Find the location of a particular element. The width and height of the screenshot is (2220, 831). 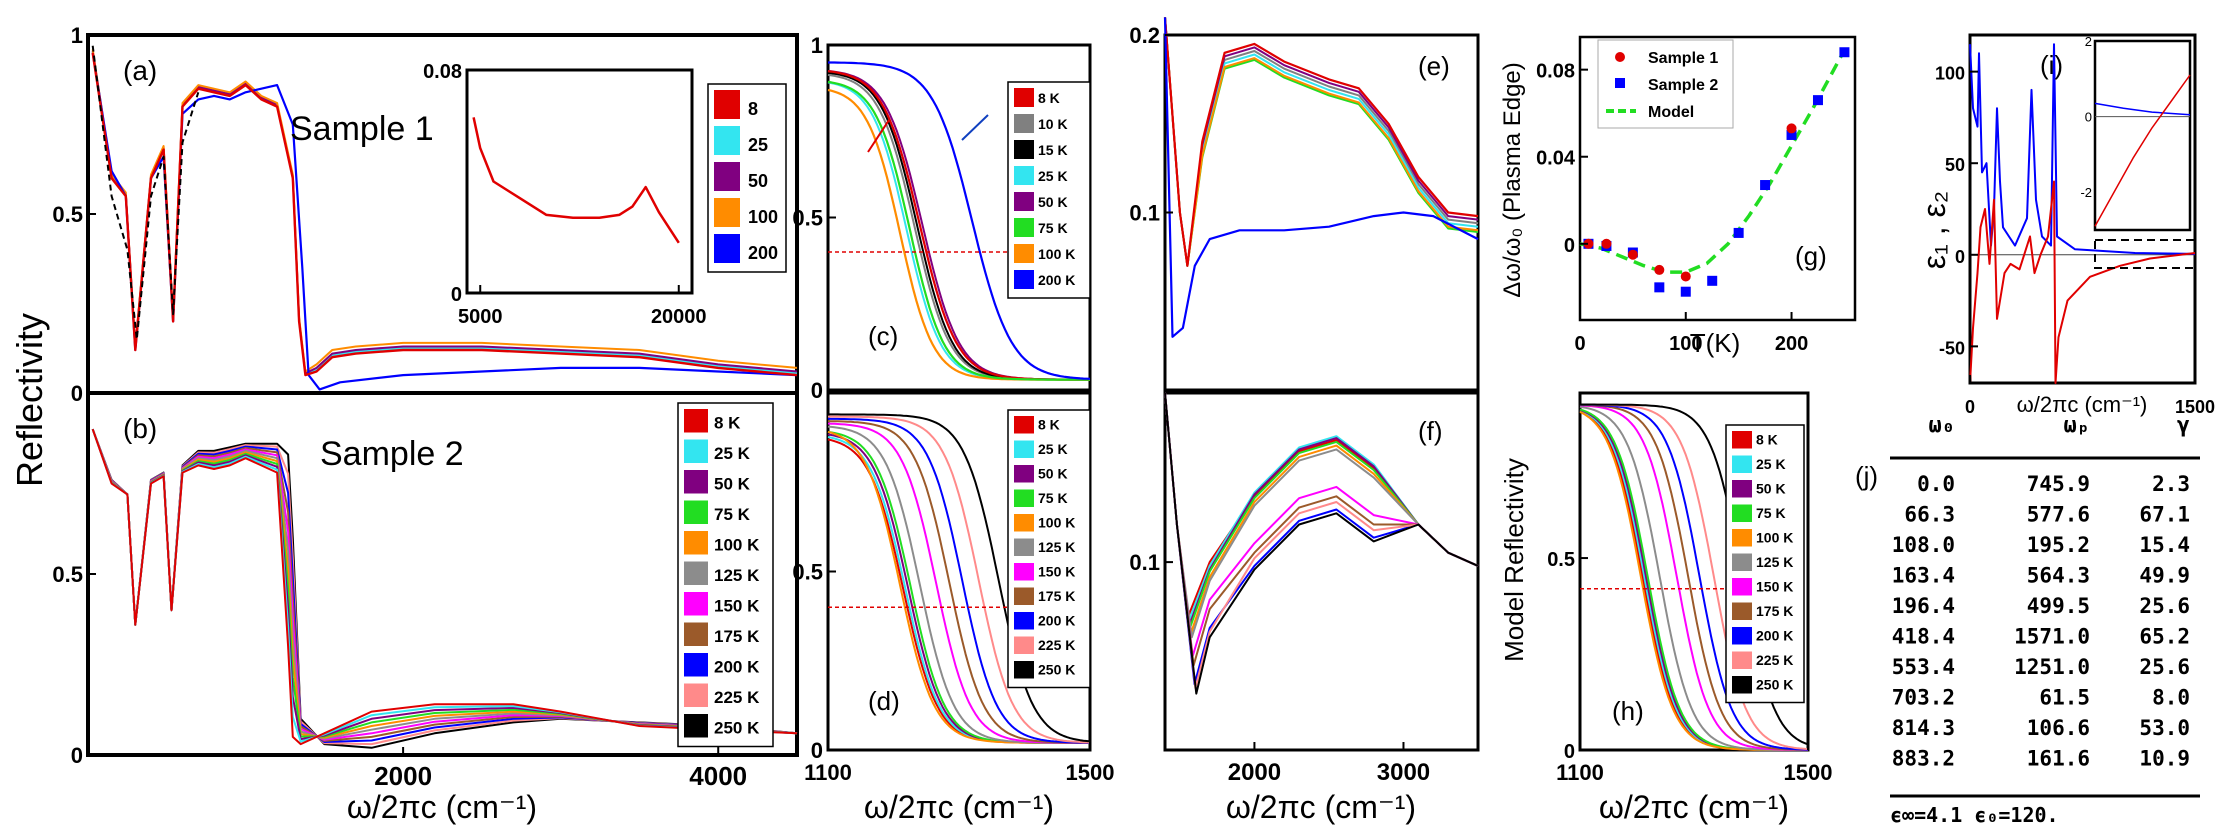

panel-i-ylabel: ε₁ , ε₂ is located at coordinates (1934, 230).